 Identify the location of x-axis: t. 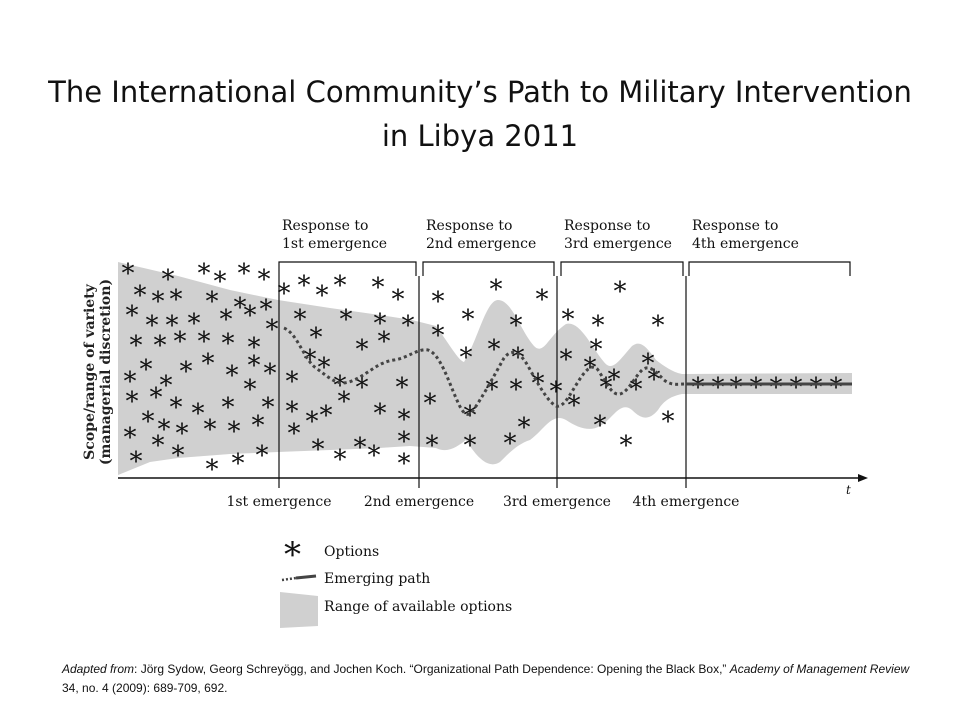
(493, 485).